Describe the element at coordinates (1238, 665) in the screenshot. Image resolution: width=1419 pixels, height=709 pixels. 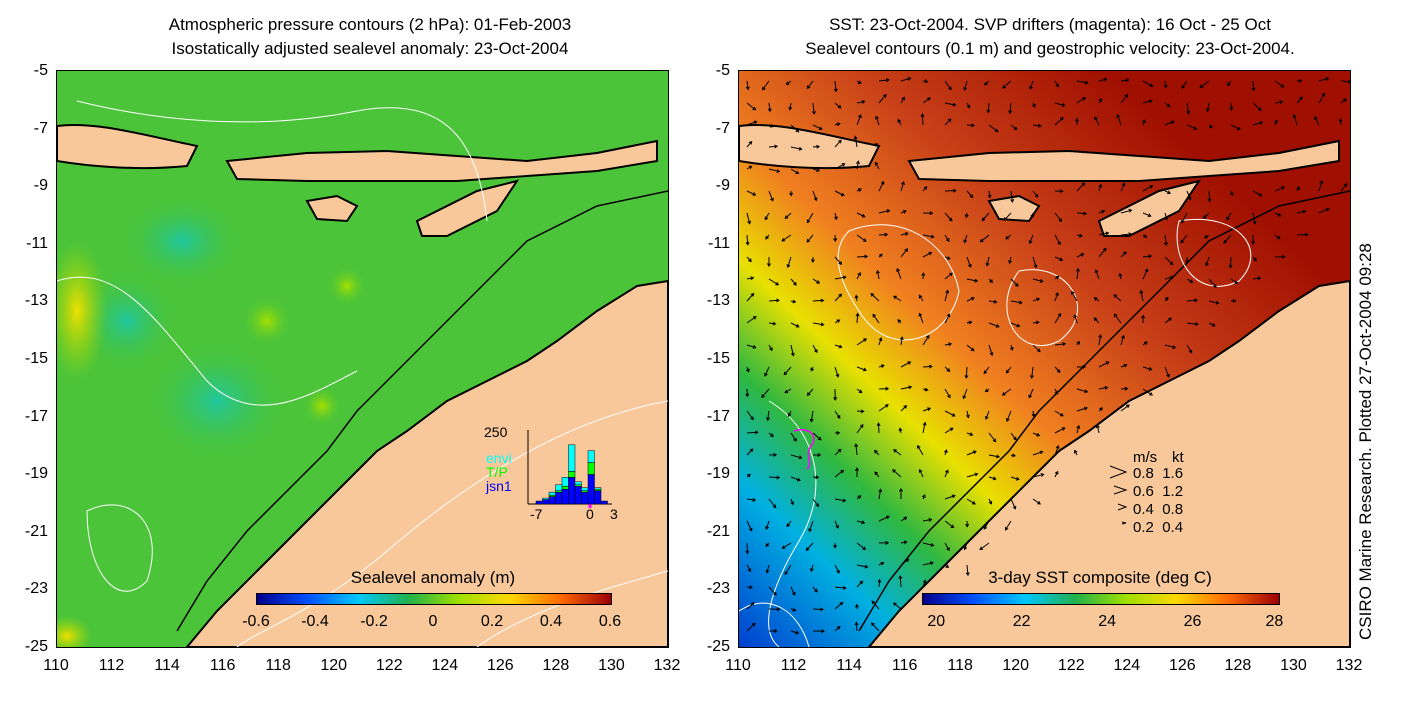
I see `right-x-tick-label: 128` at that location.